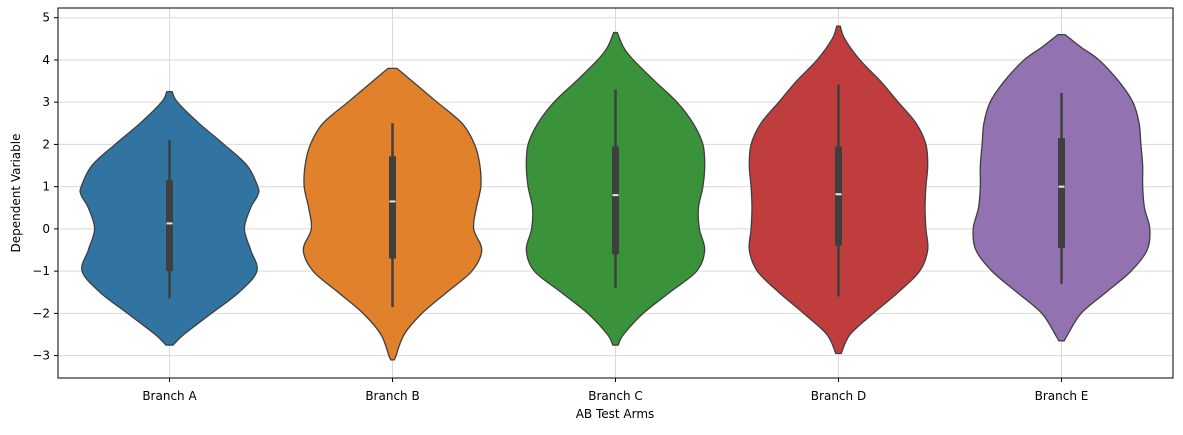 The image size is (1183, 435). What do you see at coordinates (46, 60) in the screenshot?
I see `y-tick-label: 4` at bounding box center [46, 60].